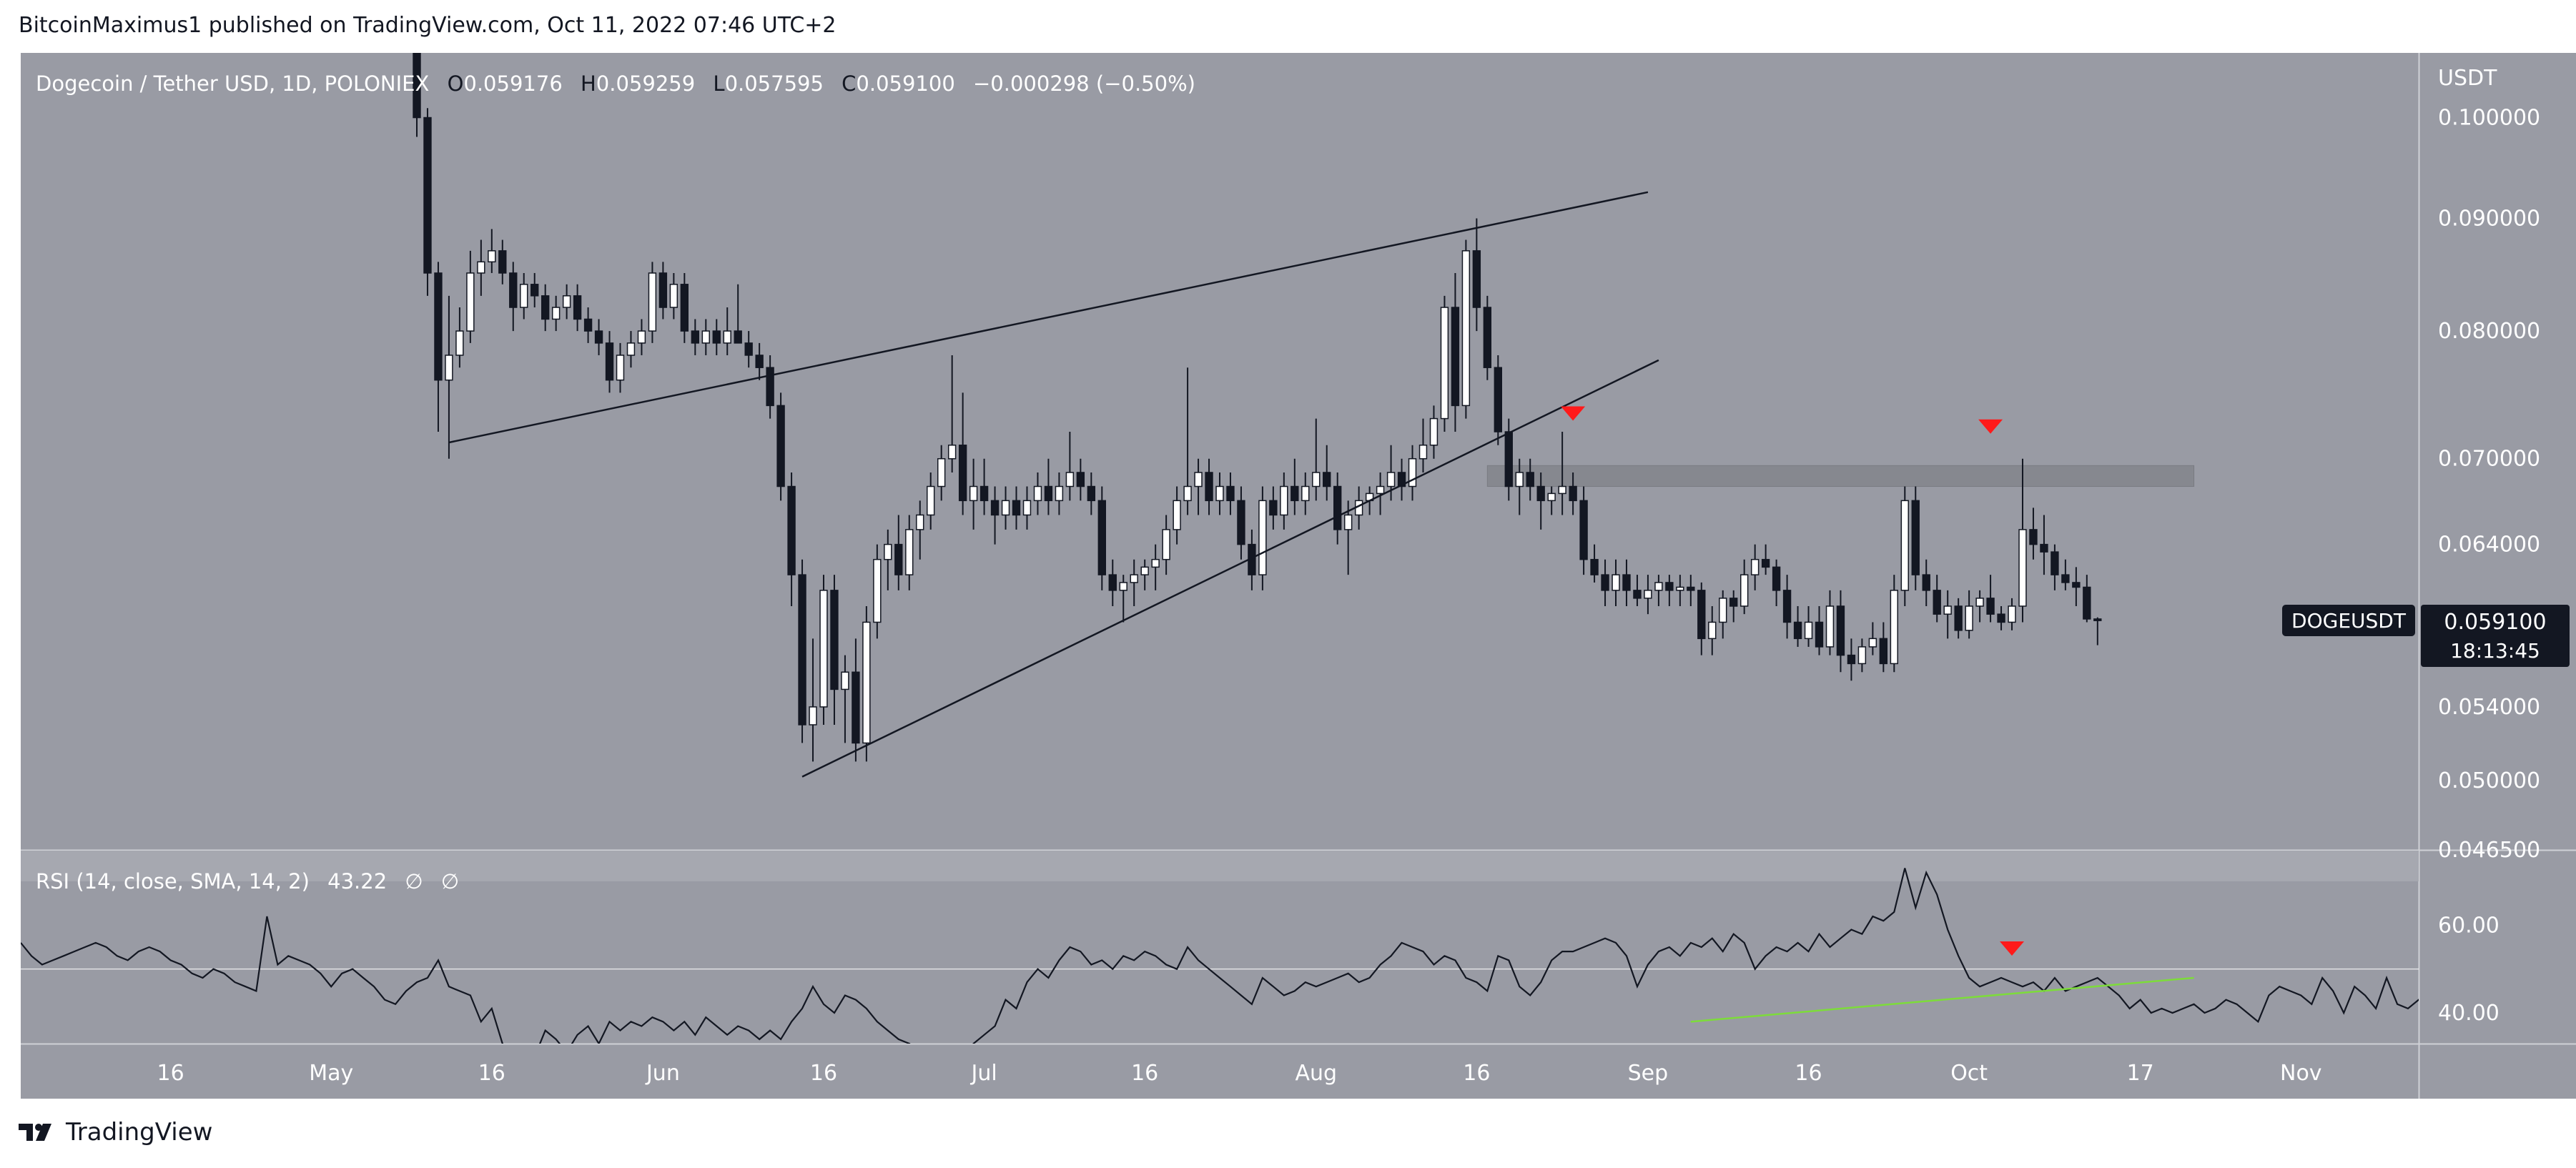 Image resolution: width=2576 pixels, height=1168 pixels. I want to click on time-tick-label: Oct, so click(1969, 1073).